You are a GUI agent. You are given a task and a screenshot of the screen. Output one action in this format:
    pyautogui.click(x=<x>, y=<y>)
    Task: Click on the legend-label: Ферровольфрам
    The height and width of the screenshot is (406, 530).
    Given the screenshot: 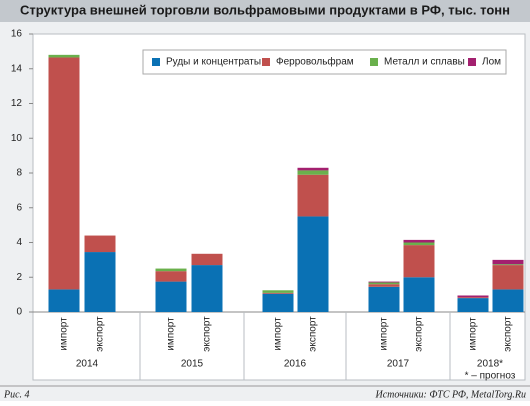 What is the action you would take?
    pyautogui.click(x=315, y=62)
    